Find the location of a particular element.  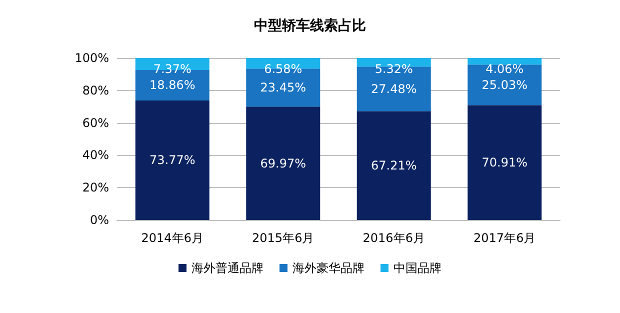

data-label: 18.86% is located at coordinates (172, 85).